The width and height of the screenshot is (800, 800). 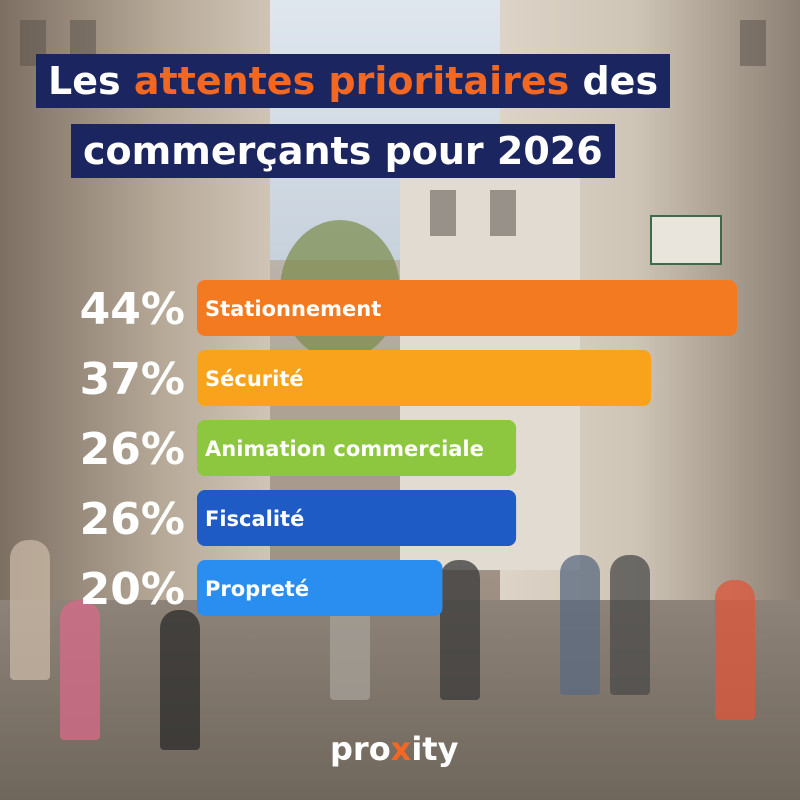 I want to click on bar-label-5: Propreté, so click(x=257, y=589).